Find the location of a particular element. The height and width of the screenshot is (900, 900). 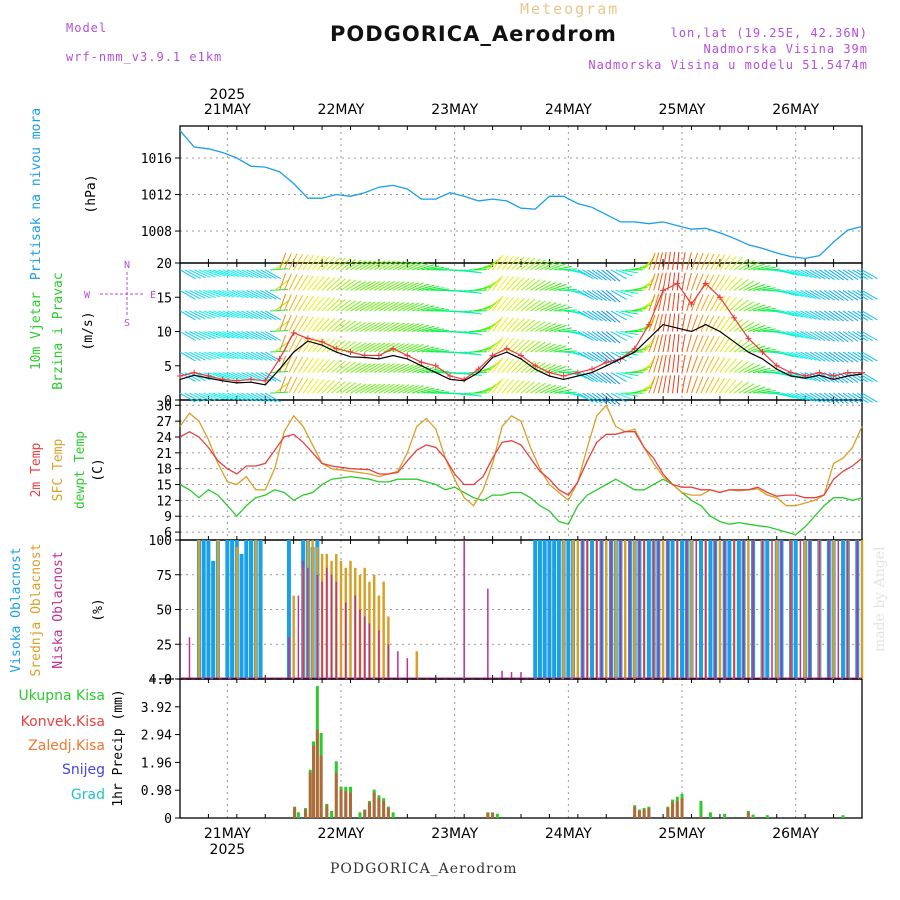

bottom-date-label: 23MAY is located at coordinates (454, 834).